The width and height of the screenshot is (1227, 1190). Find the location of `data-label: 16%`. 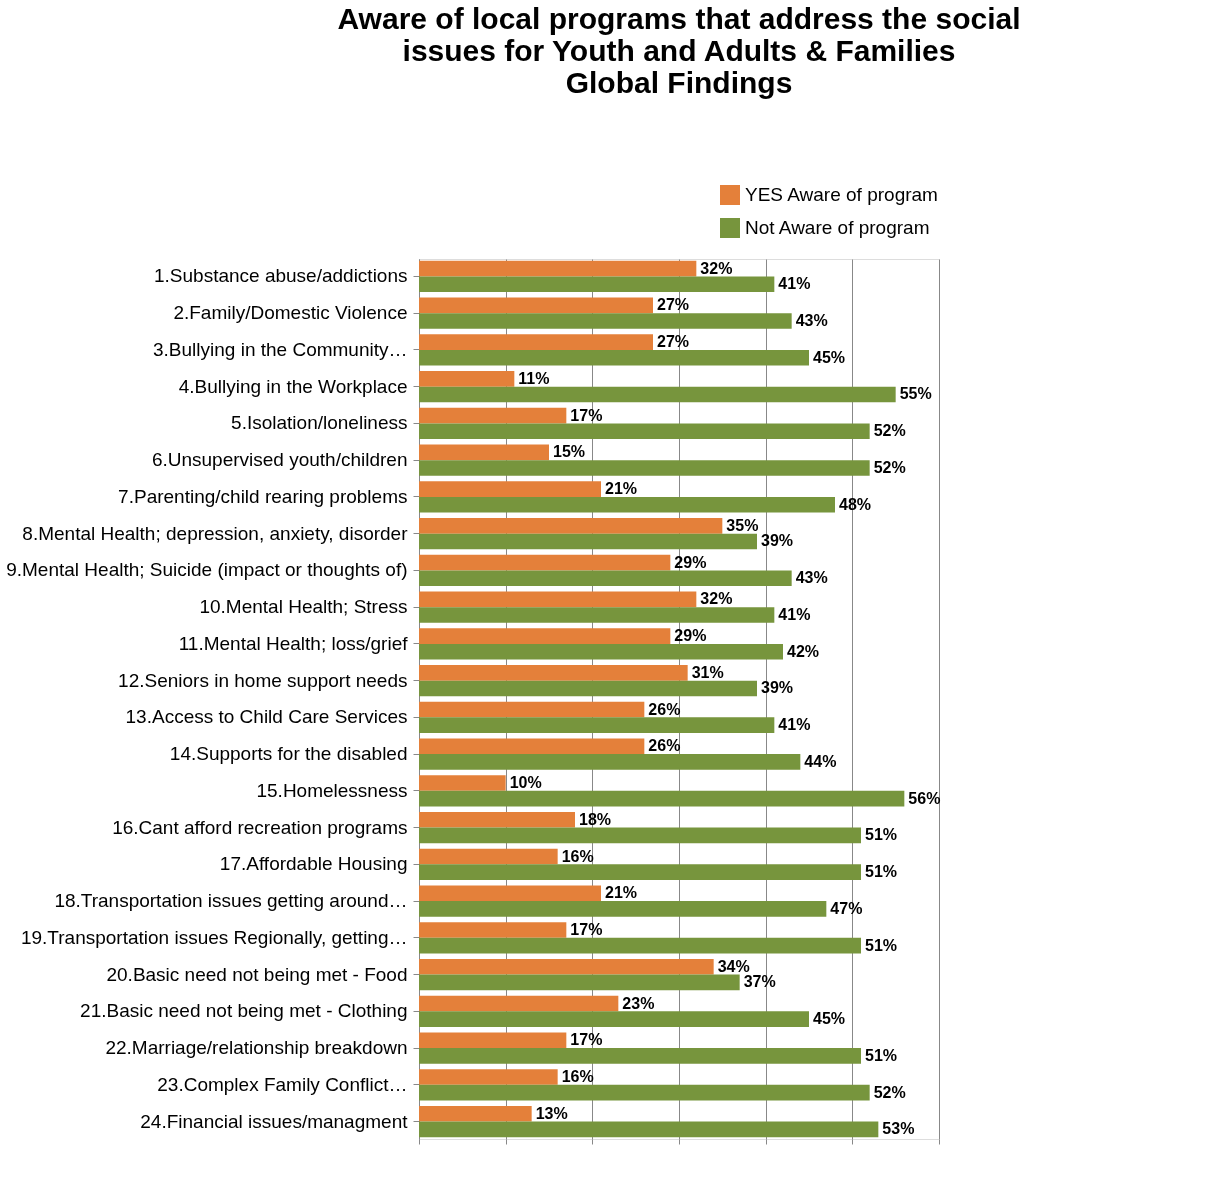

data-label: 16% is located at coordinates (577, 856).